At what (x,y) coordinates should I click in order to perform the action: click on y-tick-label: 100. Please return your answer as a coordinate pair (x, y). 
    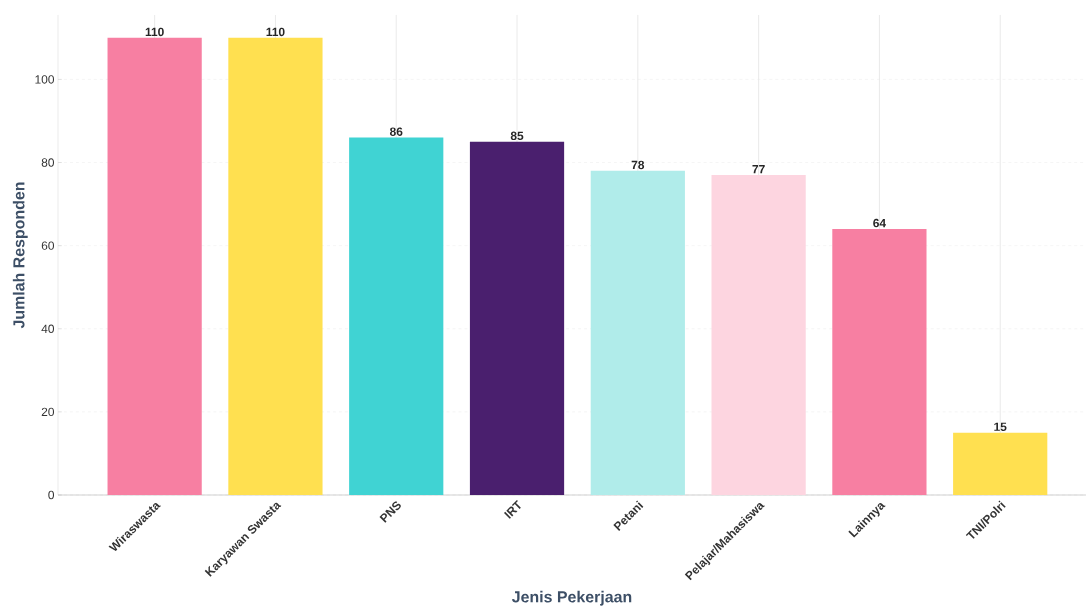
    Looking at the image, I should click on (45, 79).